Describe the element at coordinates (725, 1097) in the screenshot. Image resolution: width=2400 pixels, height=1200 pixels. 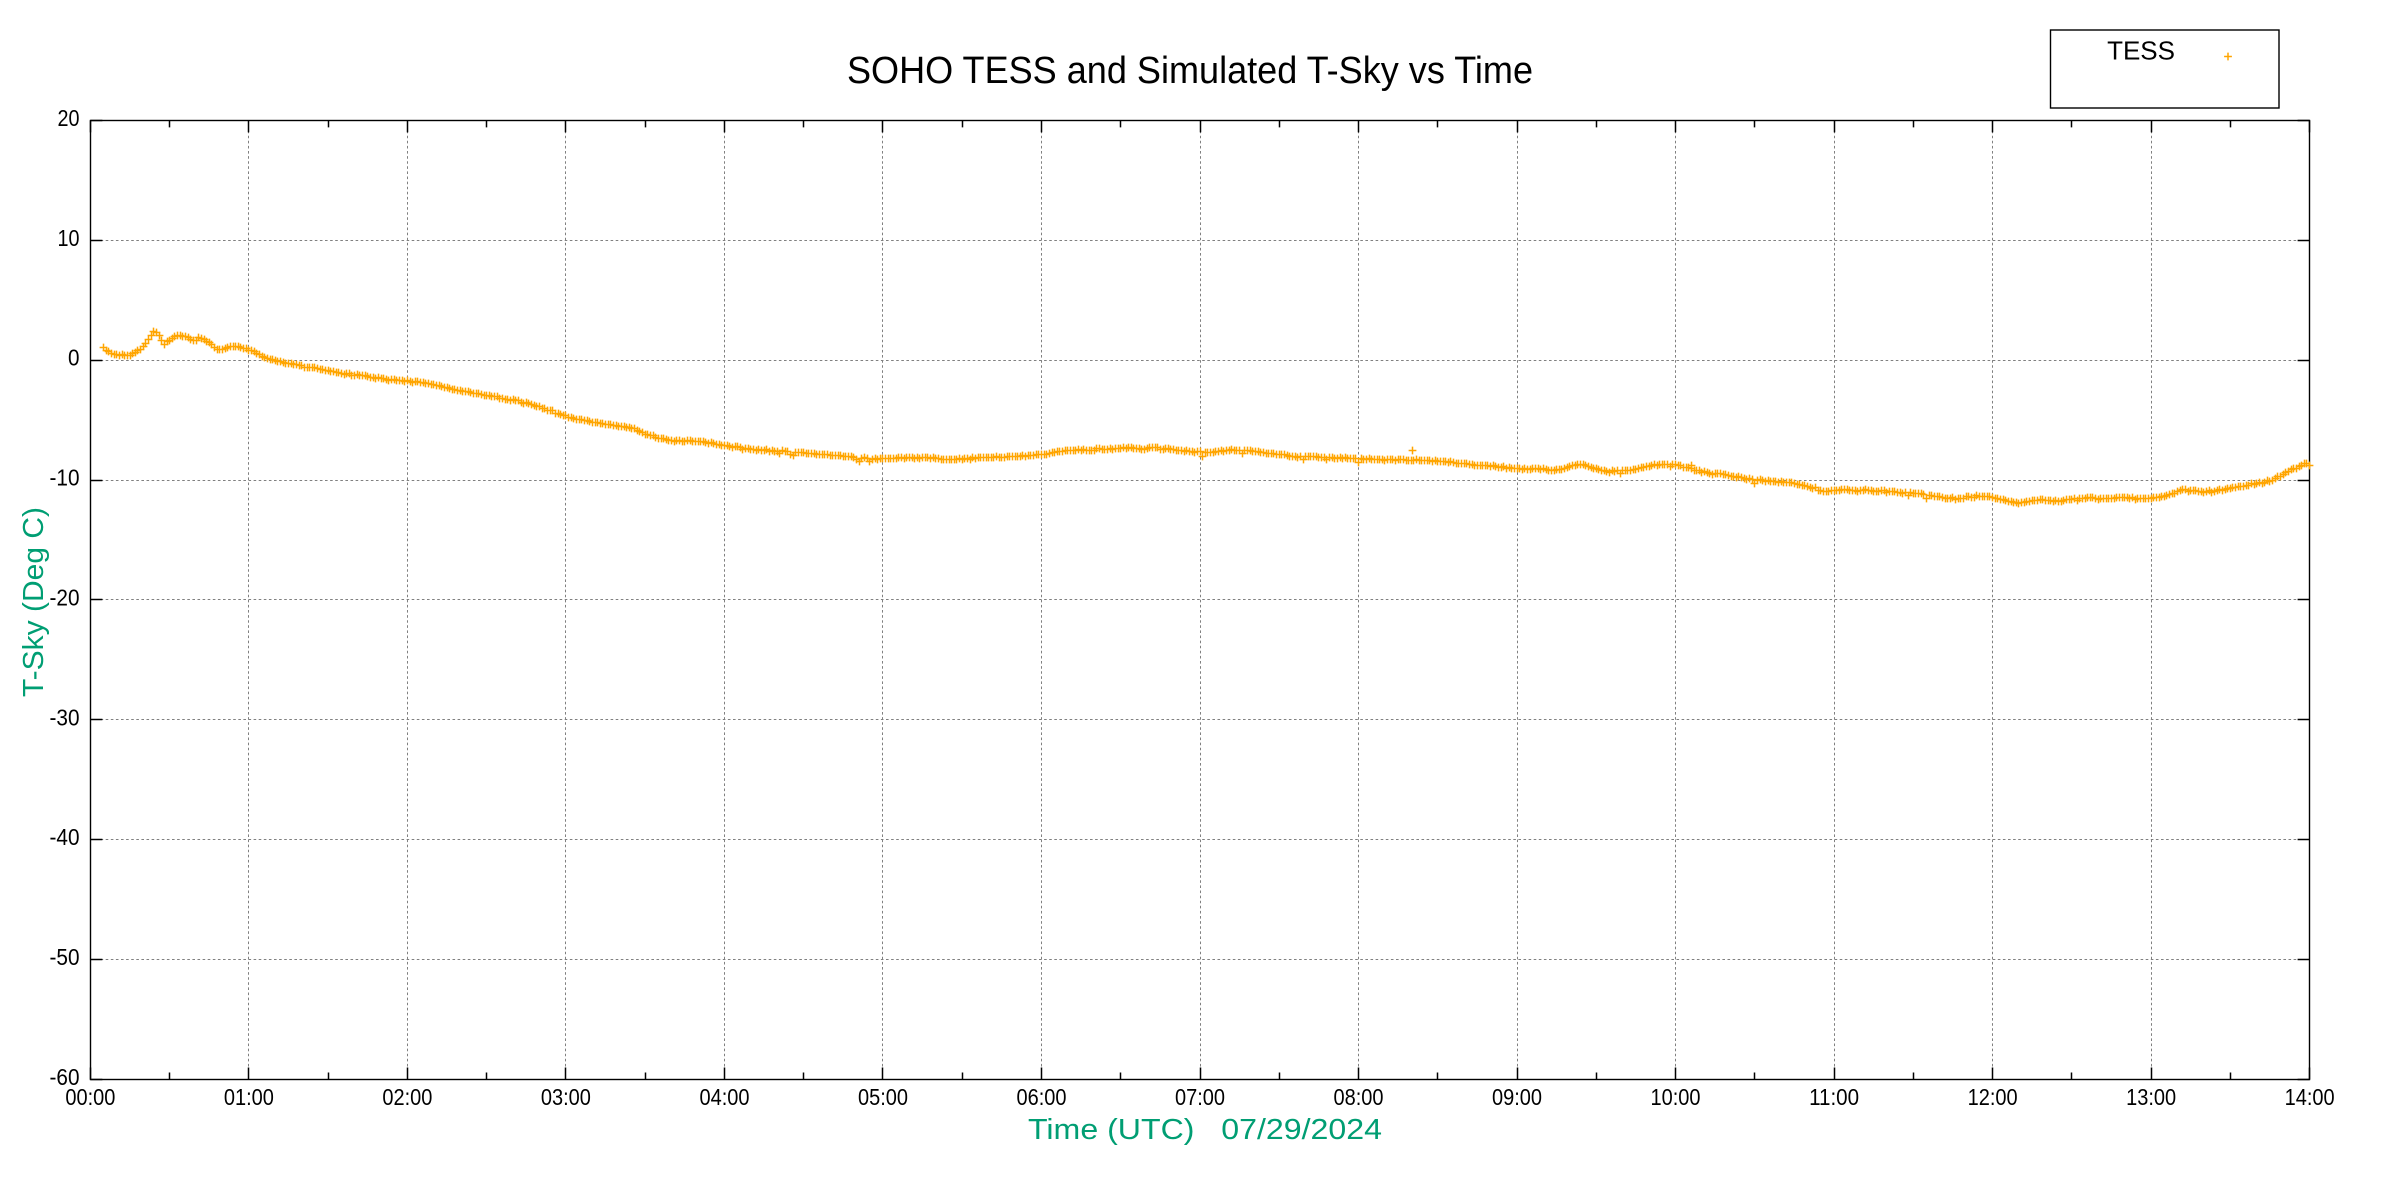
I see `svg-text: 04:00` at that location.